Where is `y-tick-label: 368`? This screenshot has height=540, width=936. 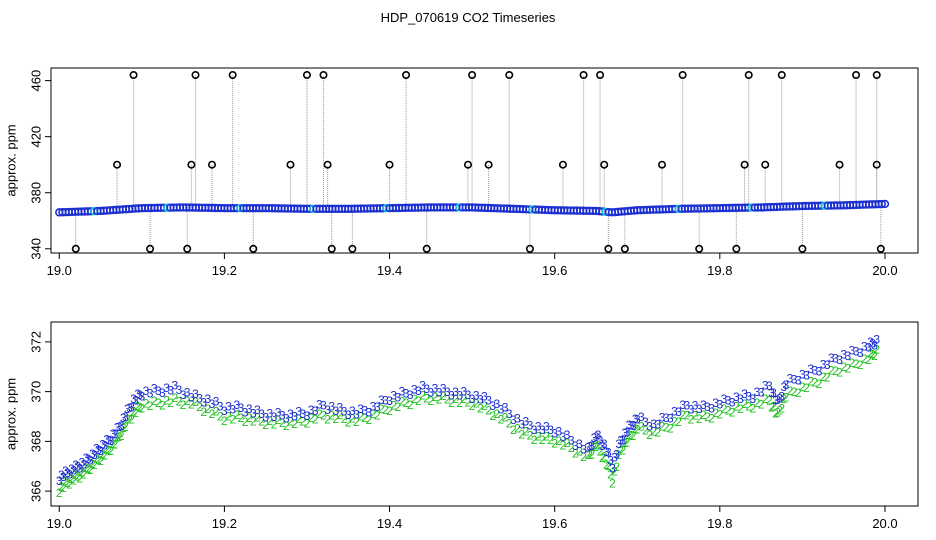 y-tick-label: 368 is located at coordinates (35, 441).